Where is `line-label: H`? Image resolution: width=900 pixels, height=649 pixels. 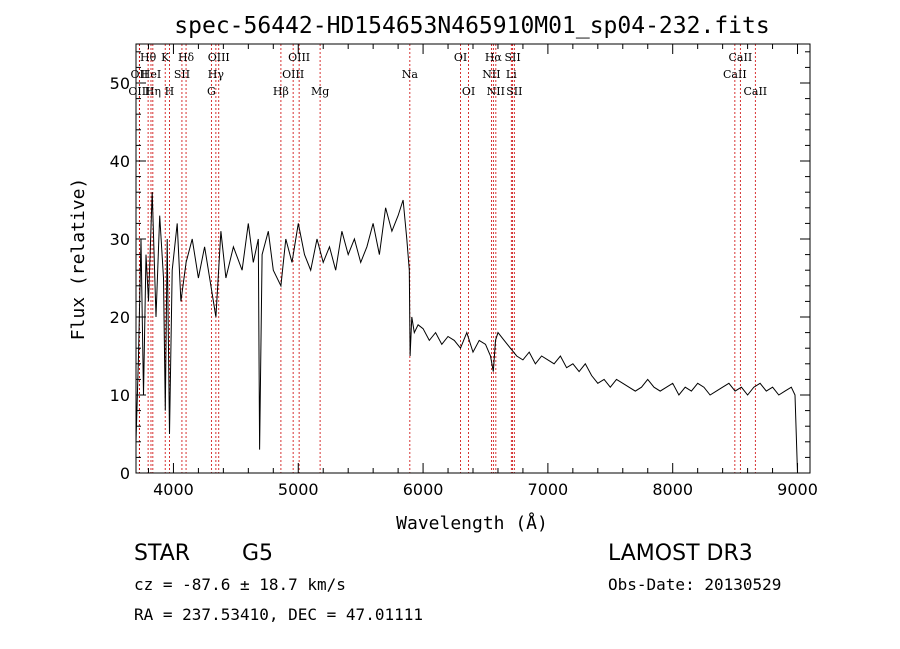
line-label: H is located at coordinates (170, 91).